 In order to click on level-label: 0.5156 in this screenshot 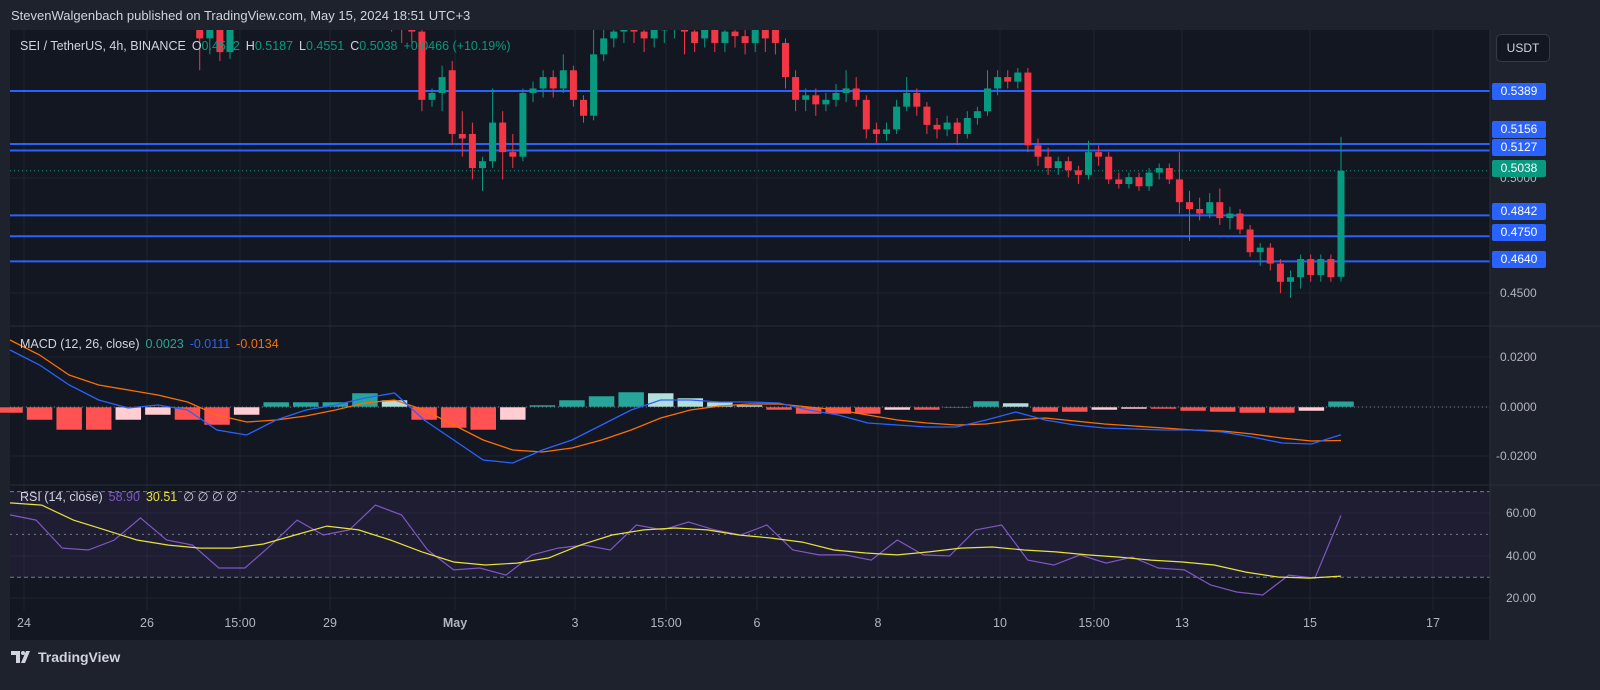, I will do `click(1519, 129)`.